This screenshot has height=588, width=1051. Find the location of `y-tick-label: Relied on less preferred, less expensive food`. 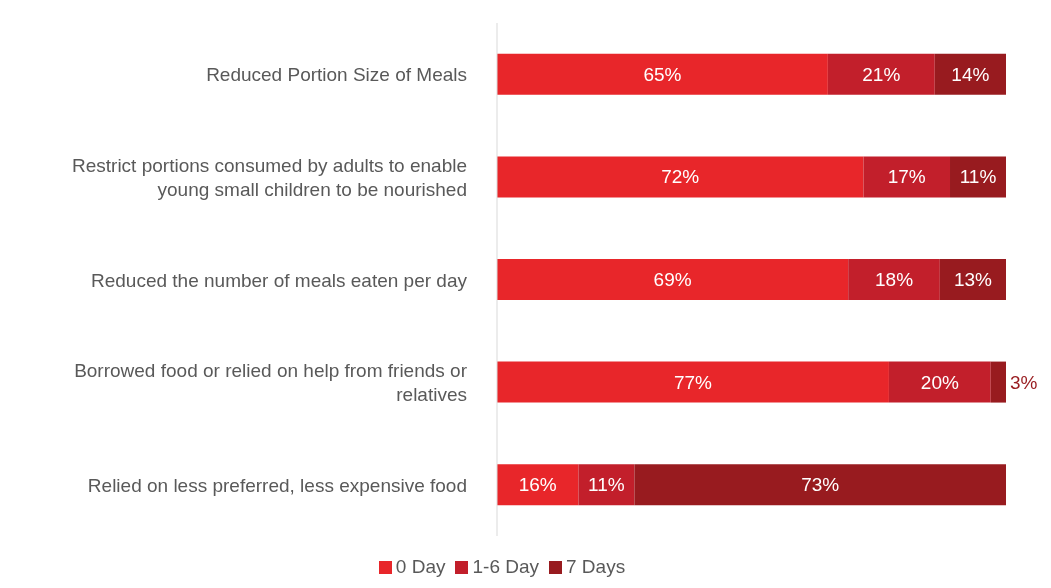

y-tick-label: Relied on less preferred, less expensive food is located at coordinates (277, 485).